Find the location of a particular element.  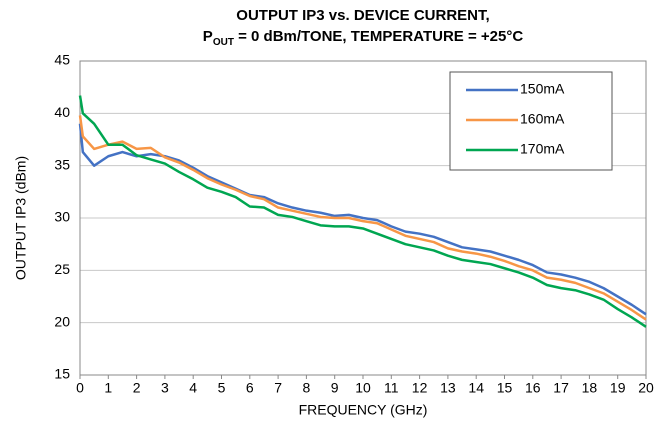

x-tick-label: 10 is located at coordinates (363, 388).